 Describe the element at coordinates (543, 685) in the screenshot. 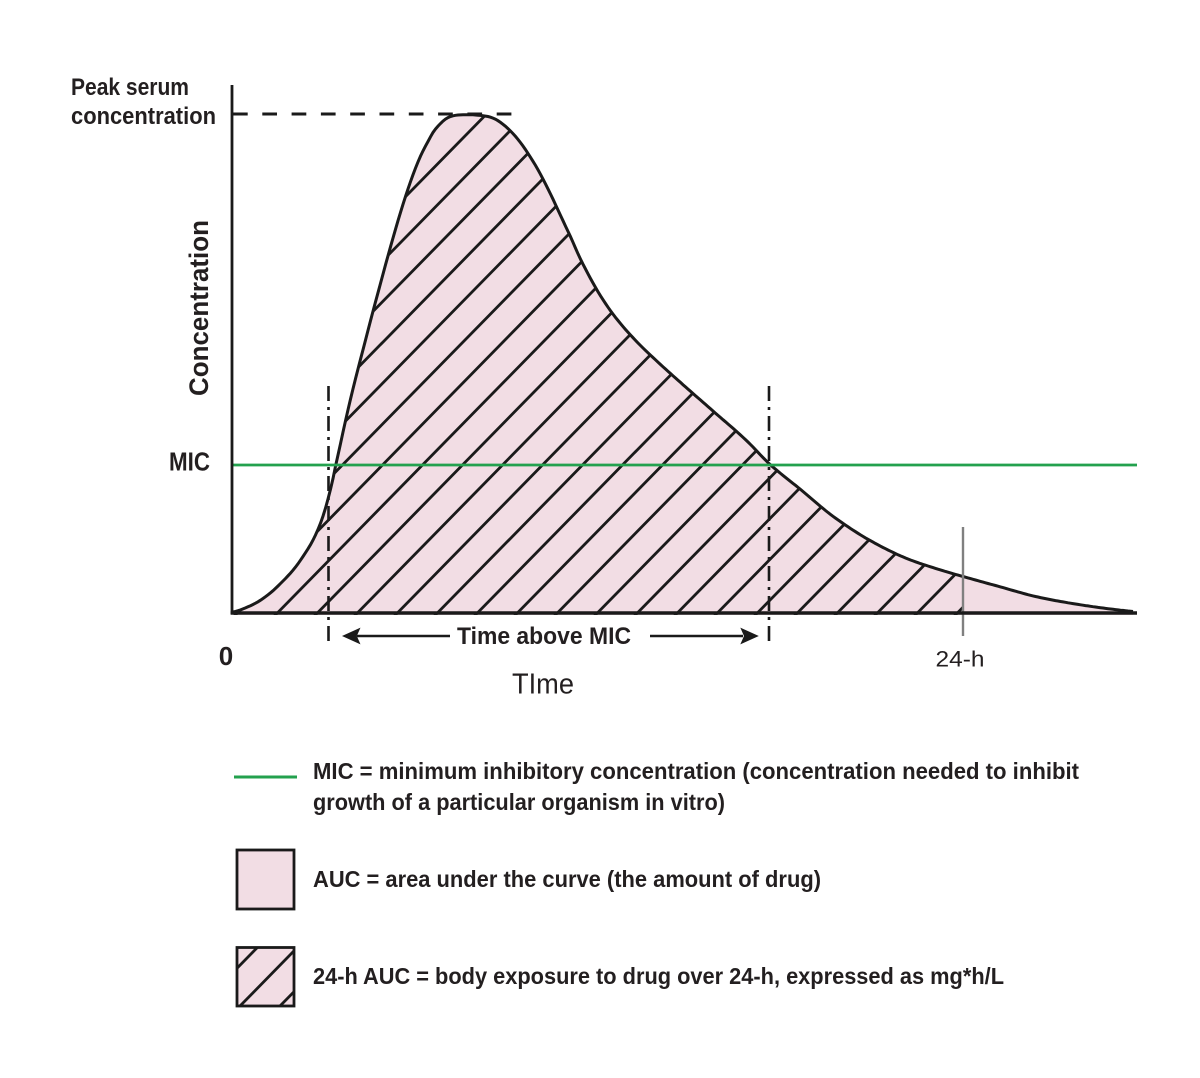

I see `svg-text: TIme` at that location.